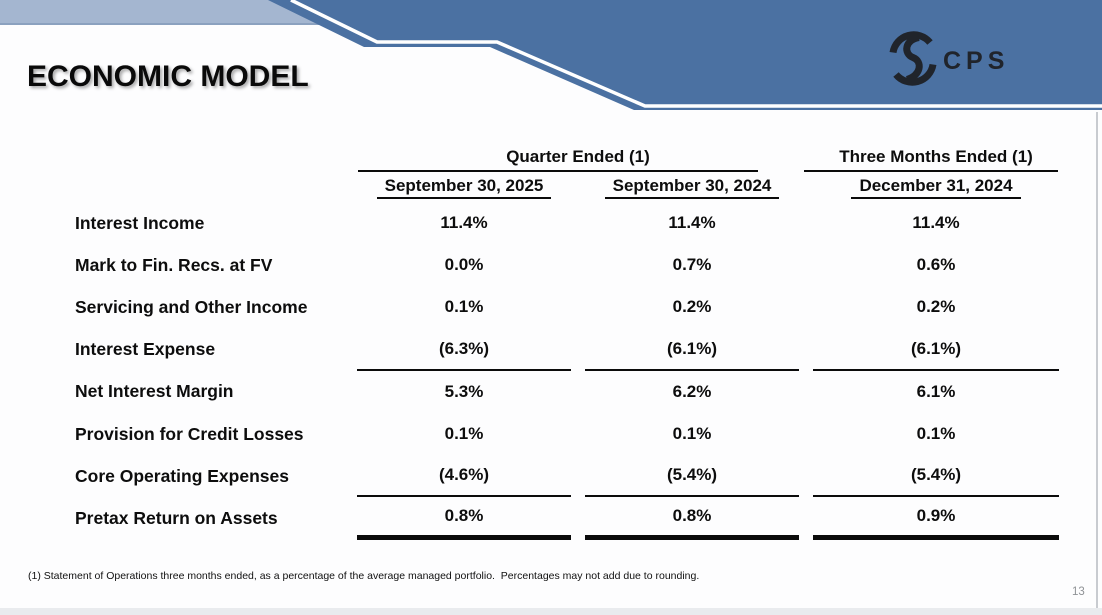  Describe the element at coordinates (154, 391) in the screenshot. I see `row-label: Net Interest Margin` at that location.